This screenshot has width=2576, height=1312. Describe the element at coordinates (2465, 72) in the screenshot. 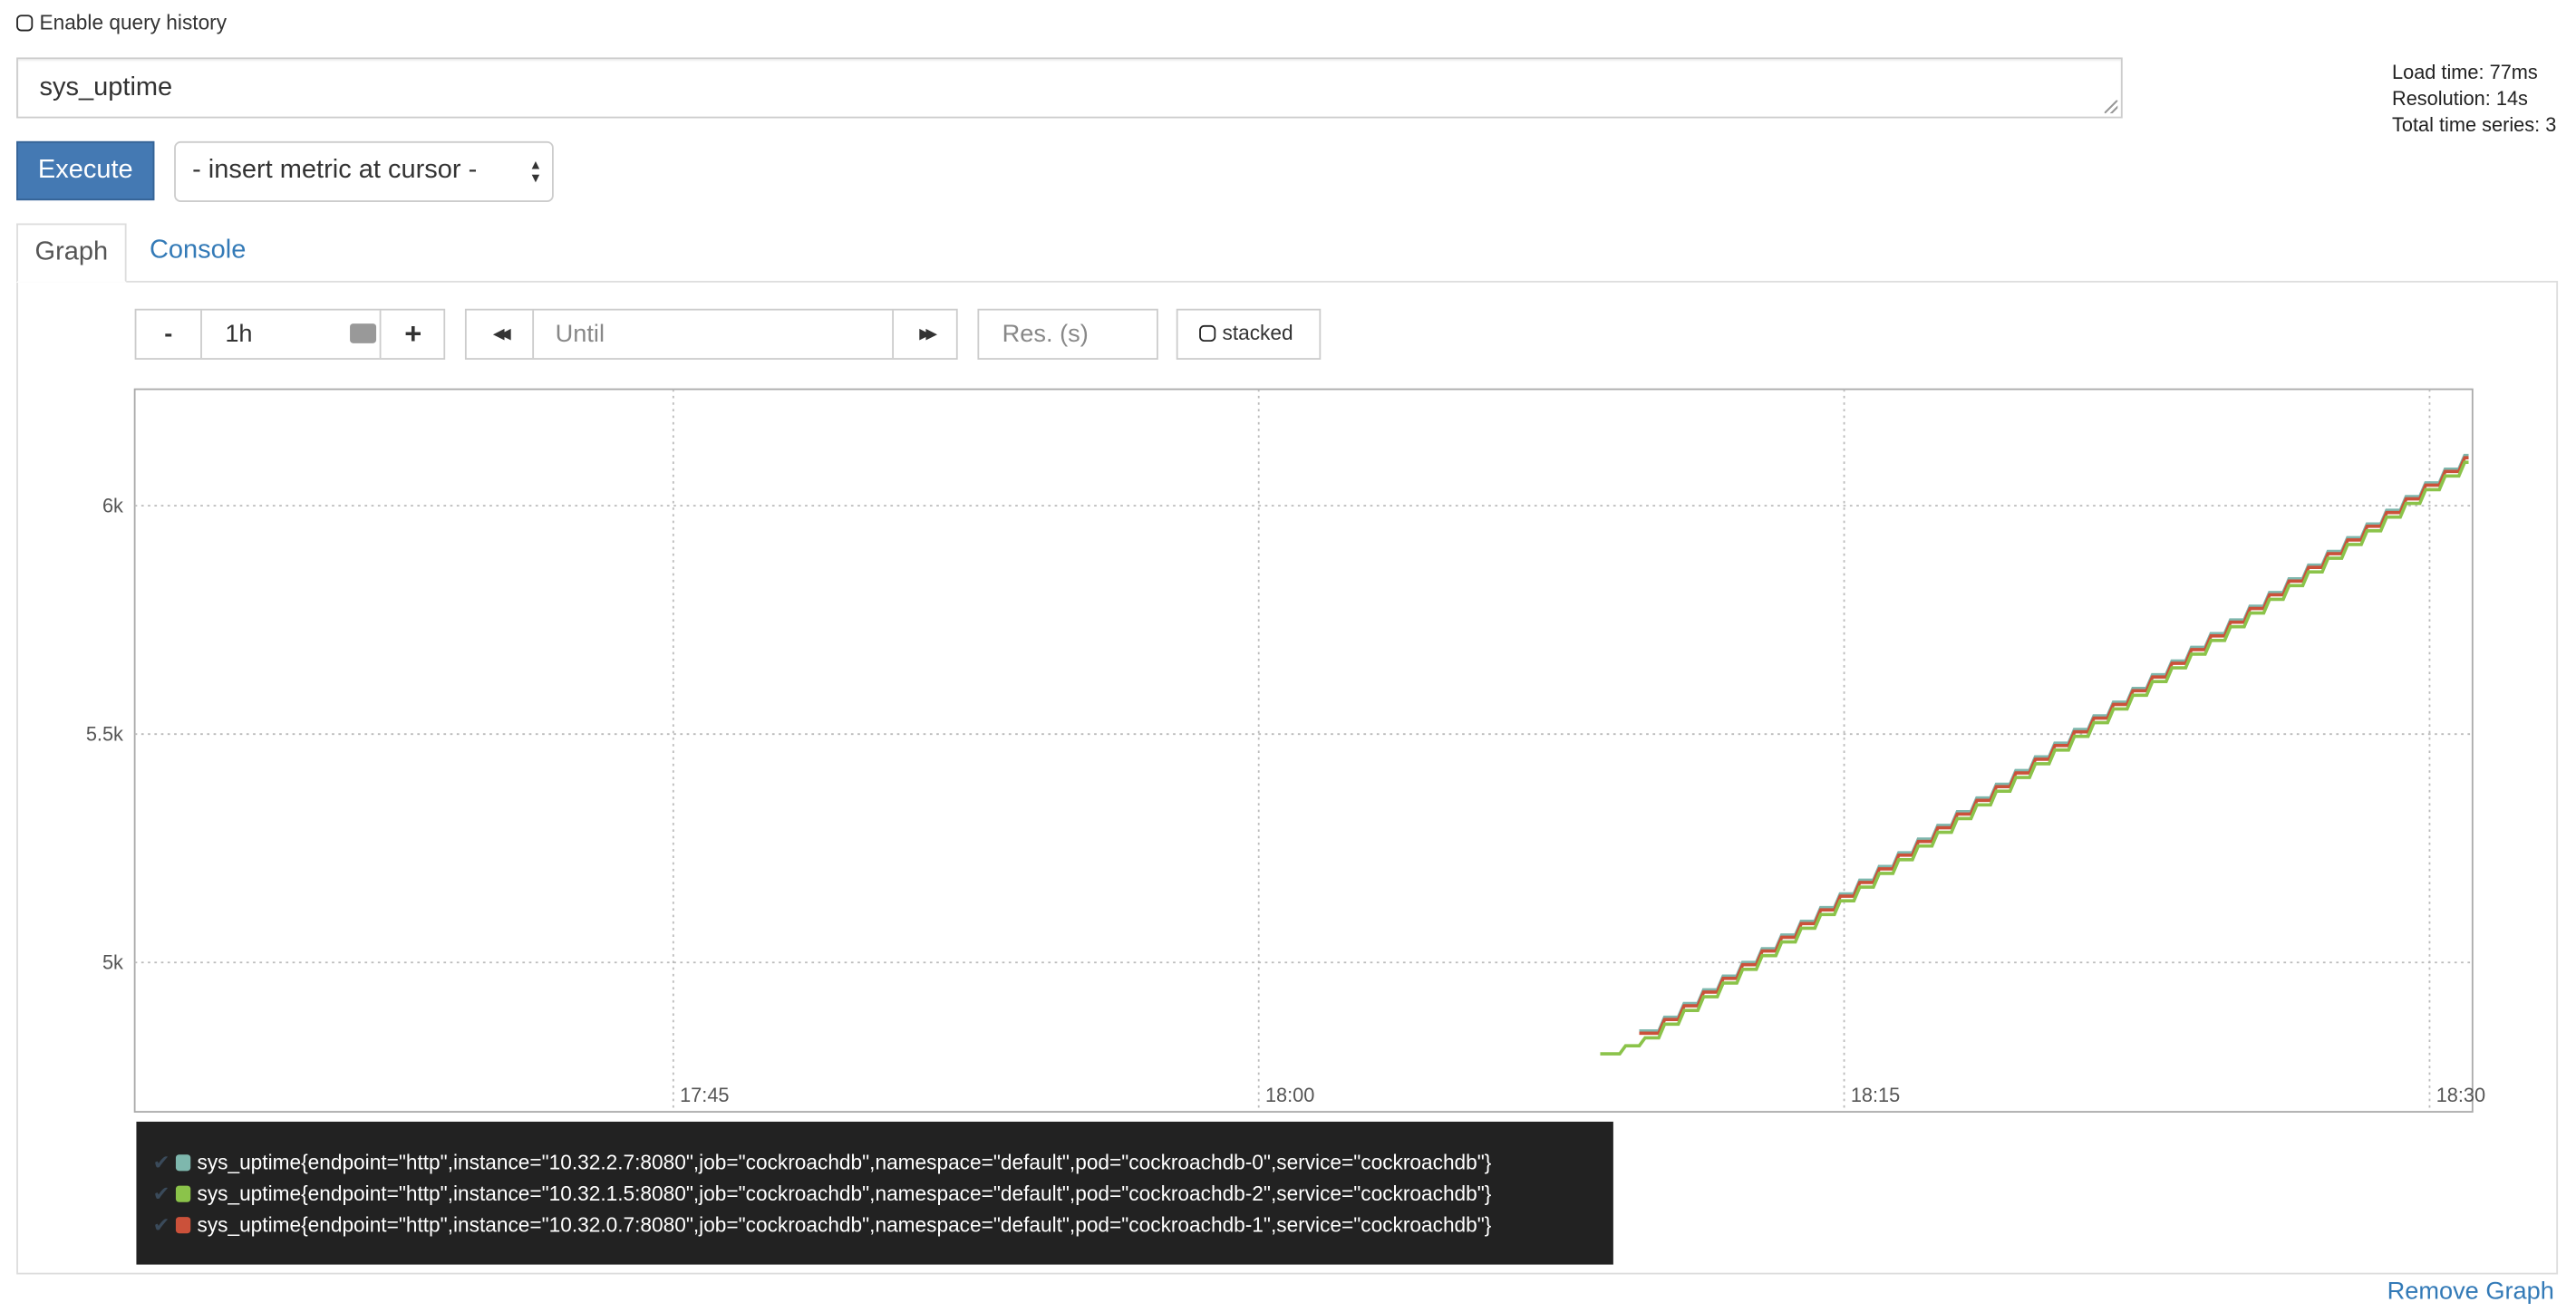

I see `load-time: Load time: 77ms` at that location.